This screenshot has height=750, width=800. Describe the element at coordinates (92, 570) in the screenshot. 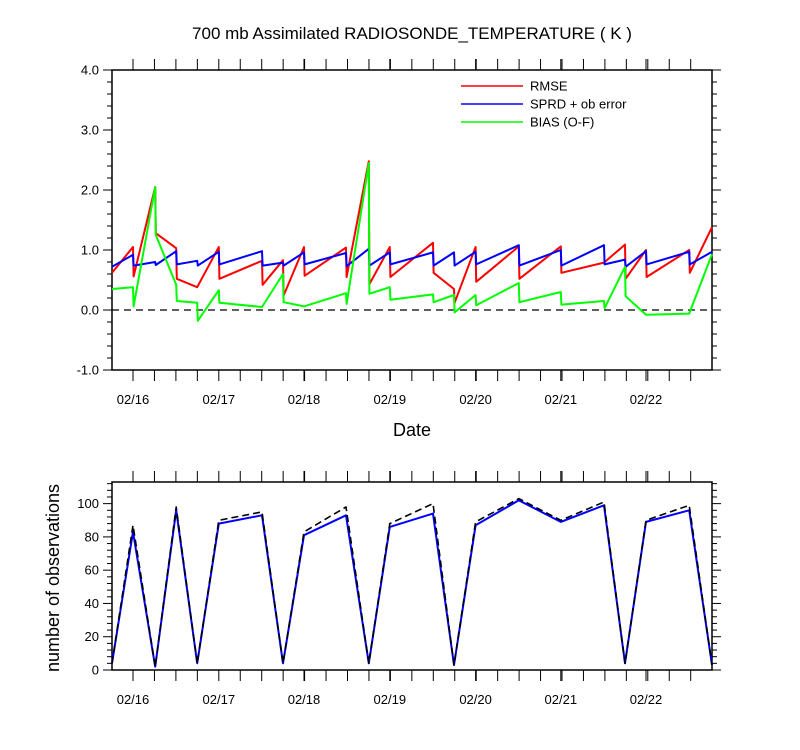

I see `y-tick-label: 60` at that location.